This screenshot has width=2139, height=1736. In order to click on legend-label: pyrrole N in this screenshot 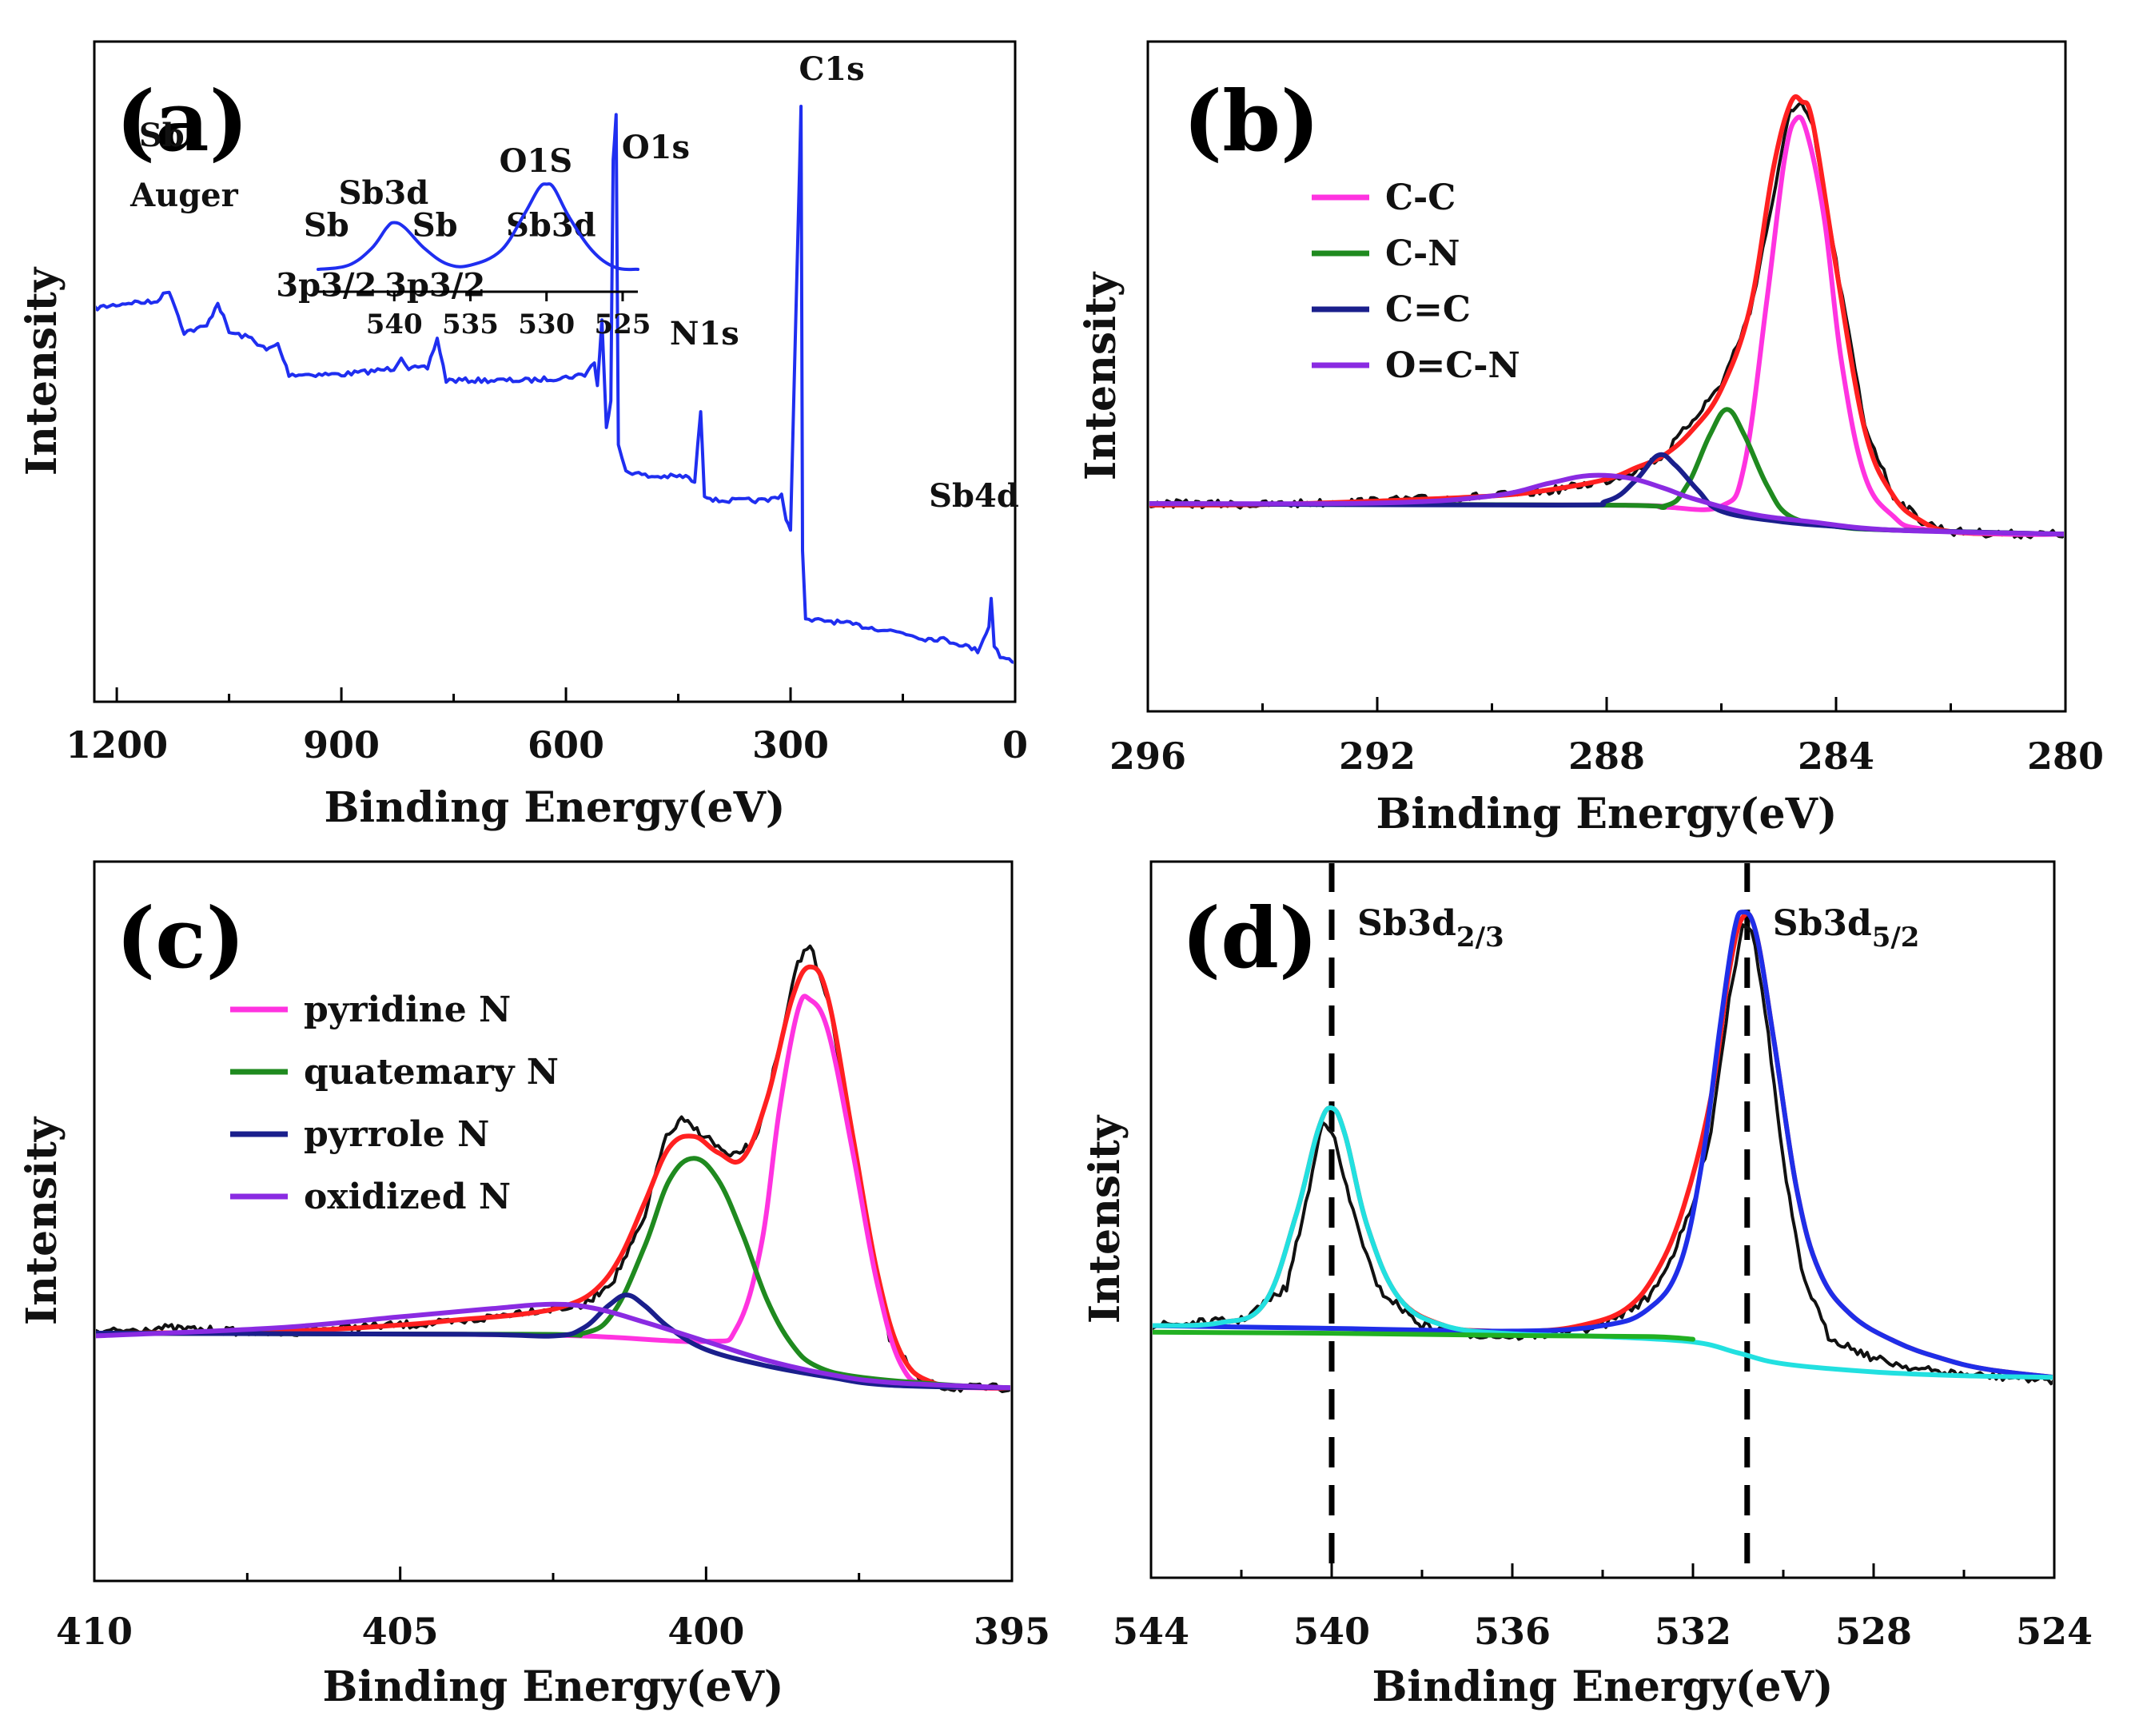, I will do `click(397, 1134)`.